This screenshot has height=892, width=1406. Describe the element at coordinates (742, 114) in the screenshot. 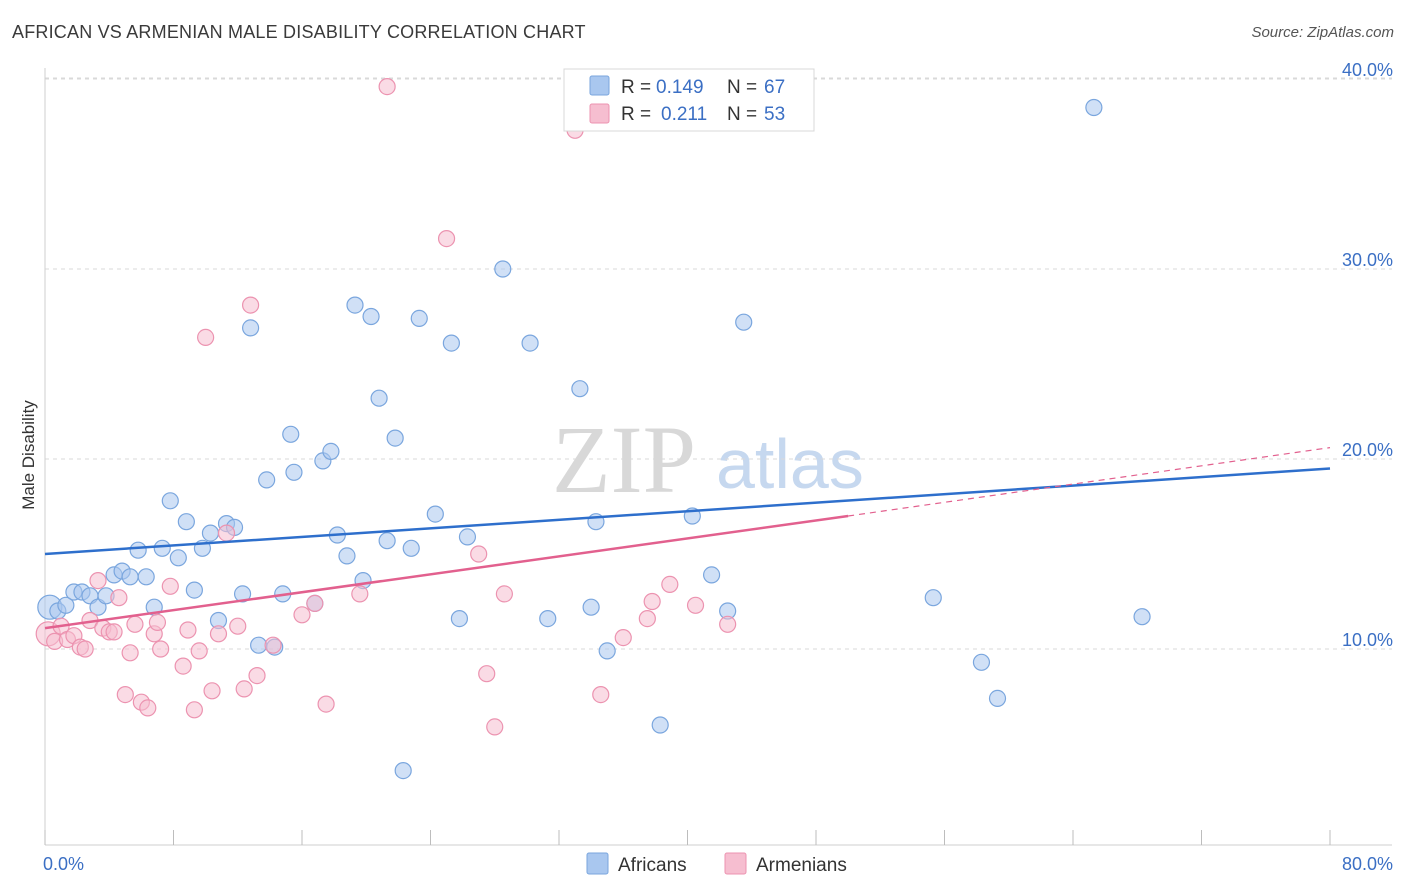

I see `legend-n-label-armenians: N =` at that location.